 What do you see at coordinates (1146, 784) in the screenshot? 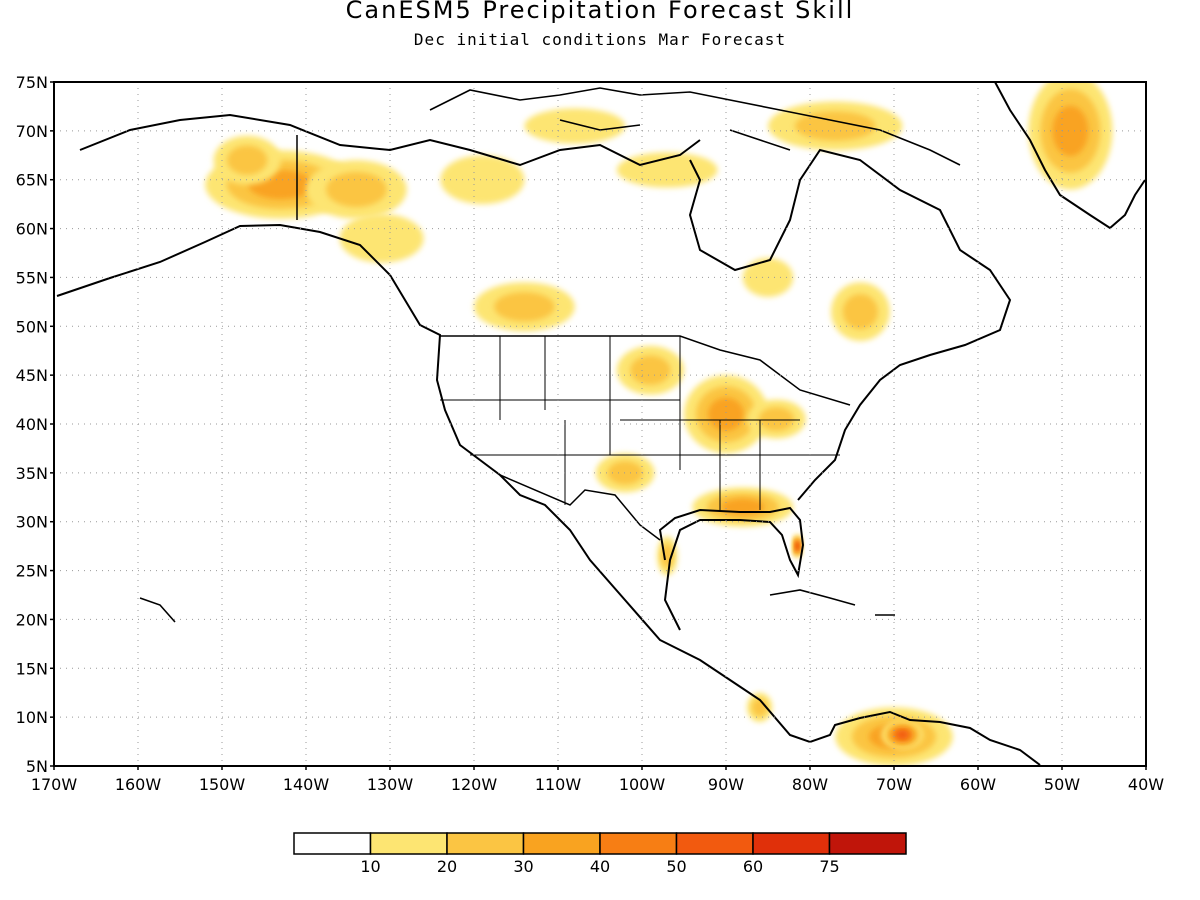
I see `lon-tick-label: 40W` at bounding box center [1146, 784].